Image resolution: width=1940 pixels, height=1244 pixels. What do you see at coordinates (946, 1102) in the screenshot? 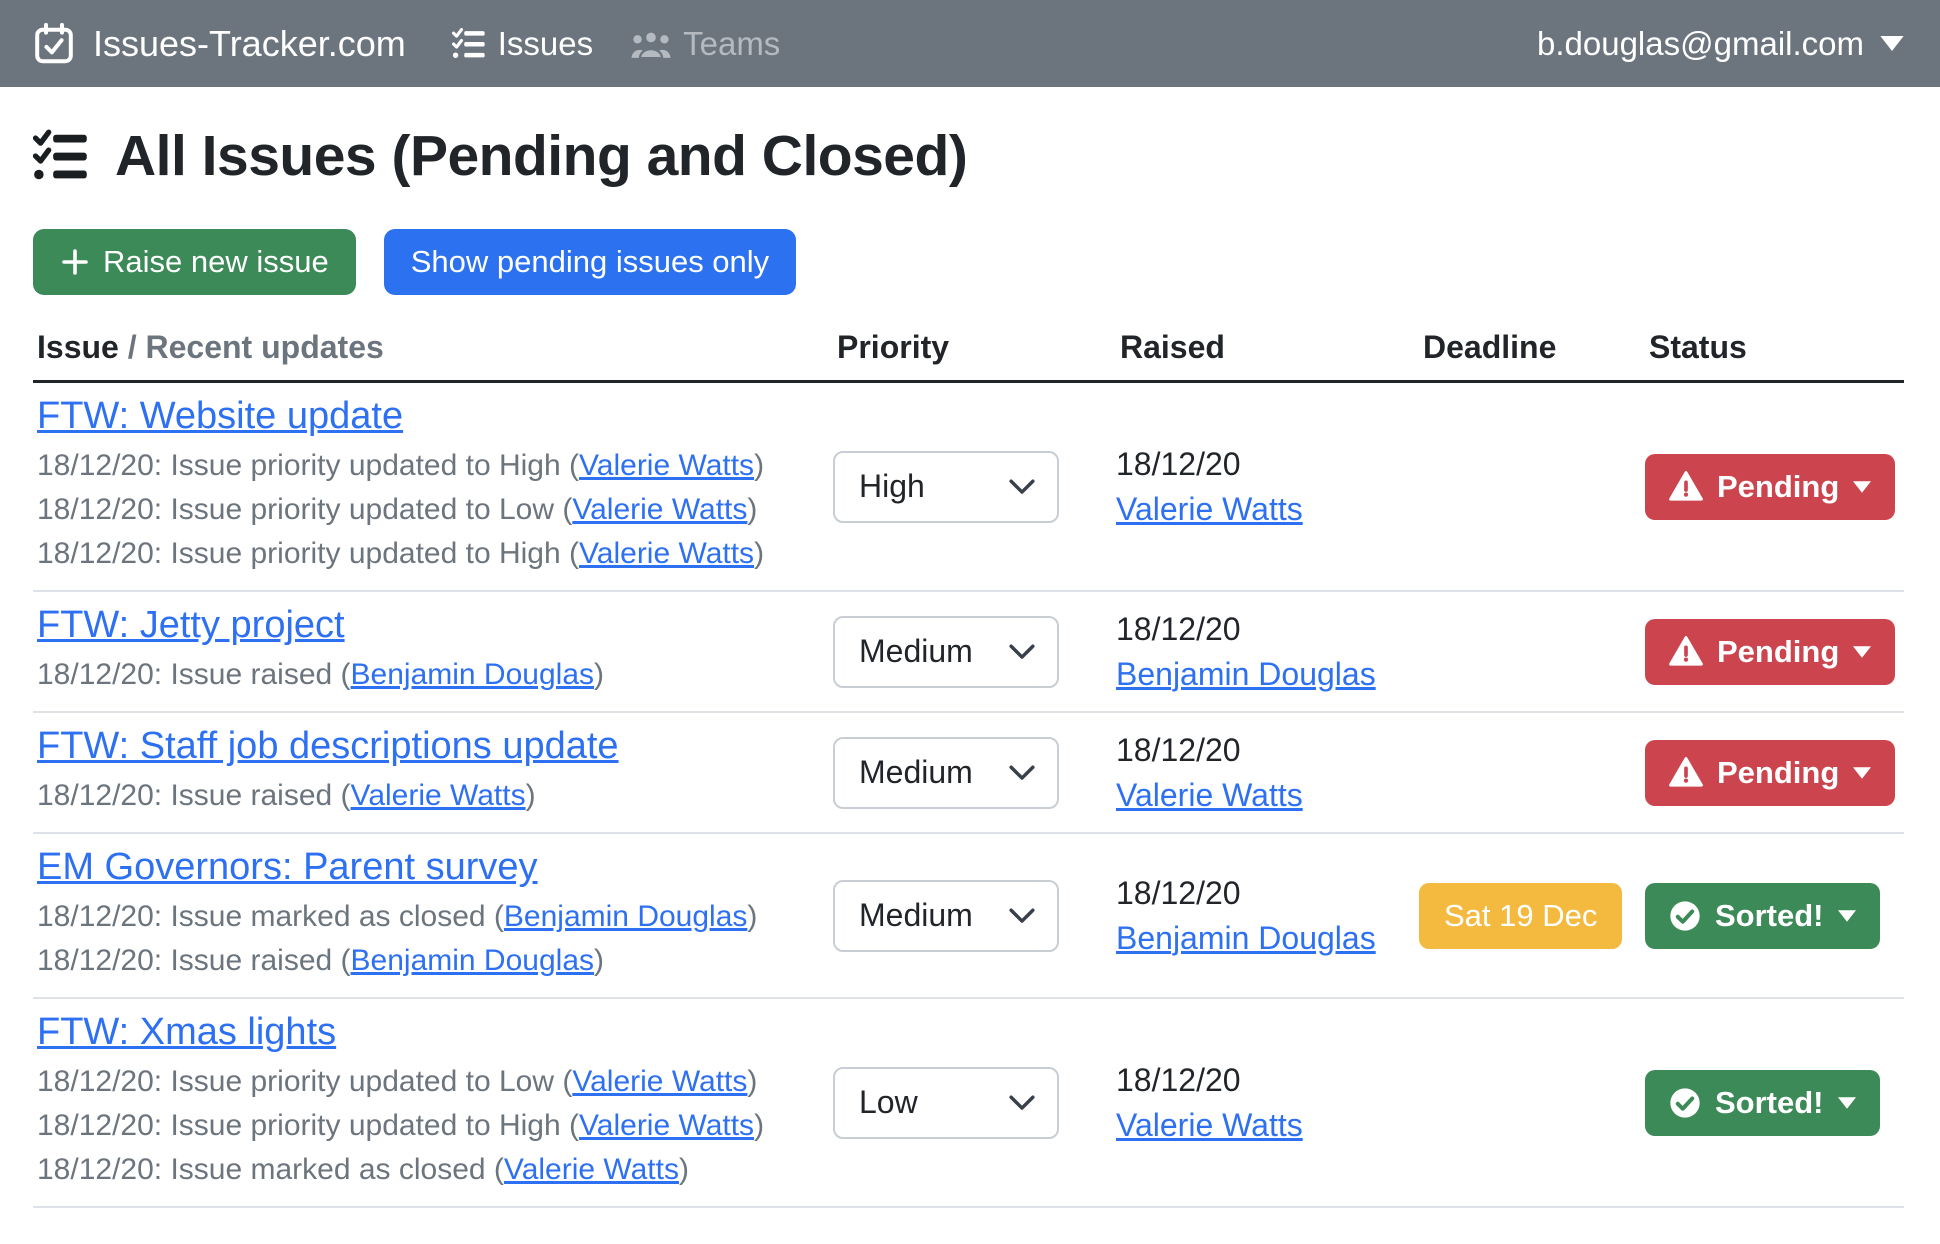
I see `priority-select: Low` at bounding box center [946, 1102].